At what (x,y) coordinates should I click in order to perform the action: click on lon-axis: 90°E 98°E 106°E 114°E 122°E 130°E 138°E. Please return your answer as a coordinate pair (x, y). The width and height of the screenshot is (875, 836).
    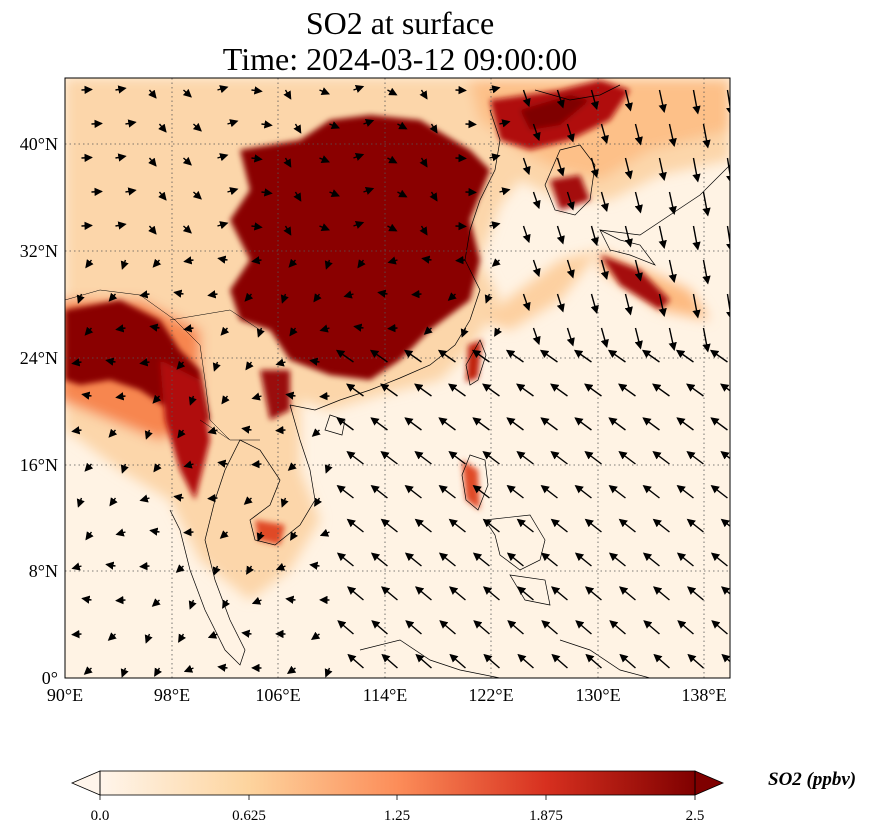
    Looking at the image, I should click on (387, 695).